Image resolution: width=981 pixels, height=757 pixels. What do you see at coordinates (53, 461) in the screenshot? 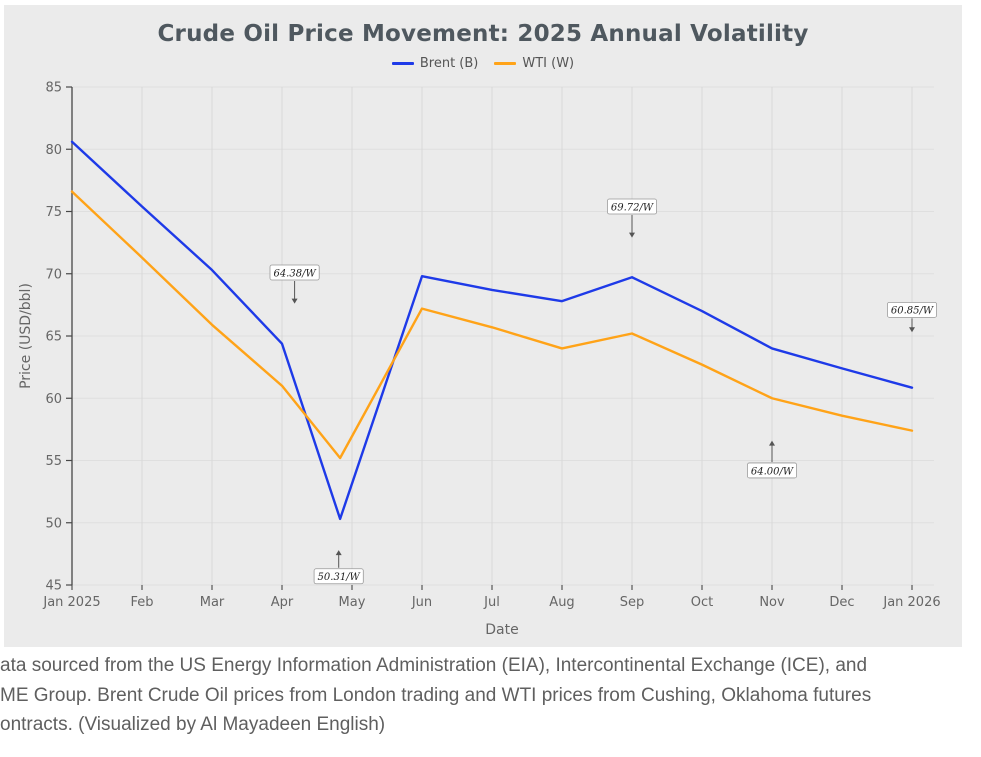
I see `y-tick-label: 55` at bounding box center [53, 461].